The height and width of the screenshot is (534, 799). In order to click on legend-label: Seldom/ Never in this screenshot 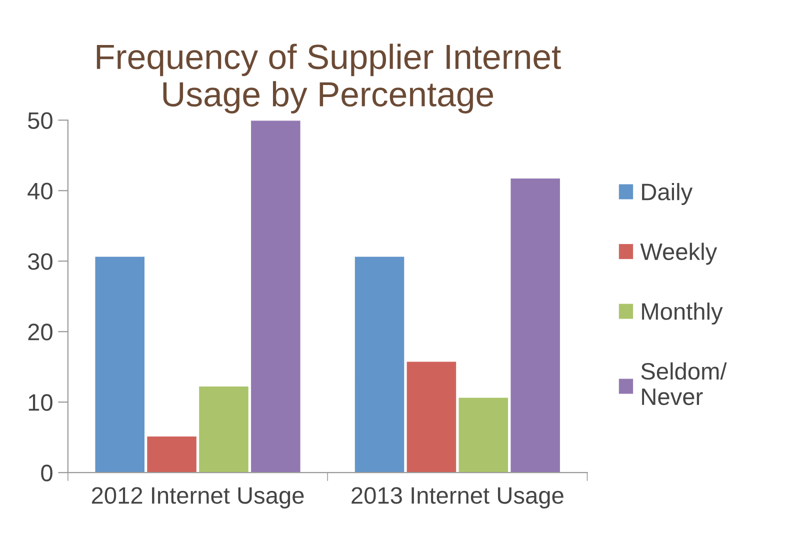, I will do `click(684, 384)`.